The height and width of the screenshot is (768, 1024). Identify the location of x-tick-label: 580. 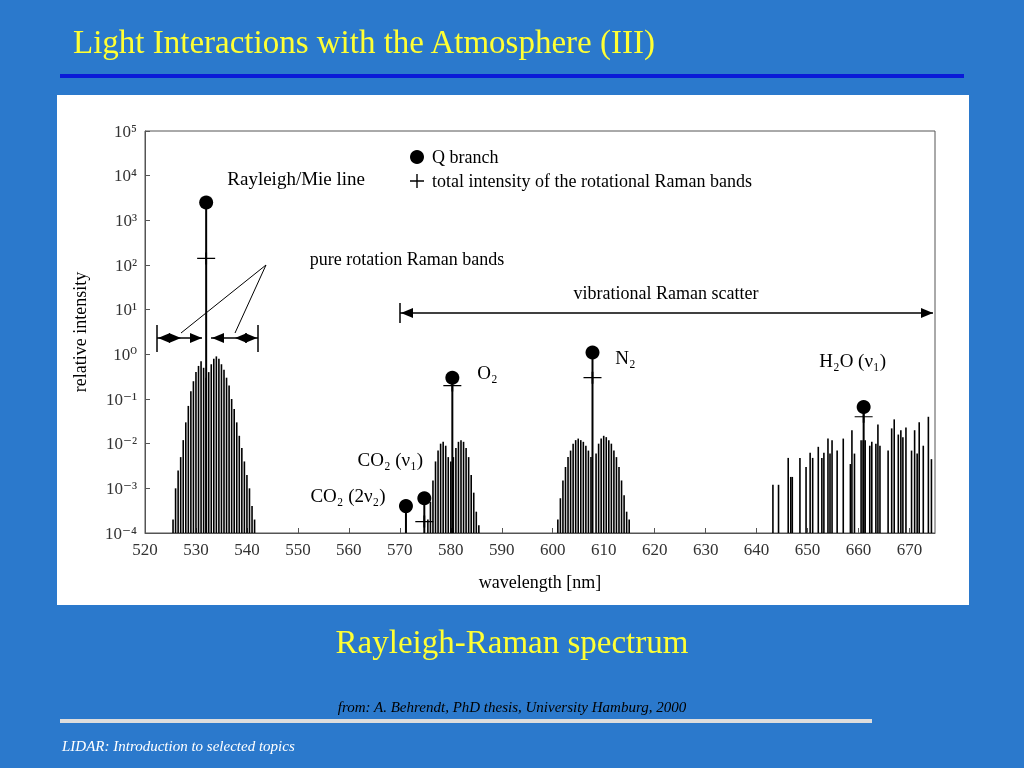
(451, 549).